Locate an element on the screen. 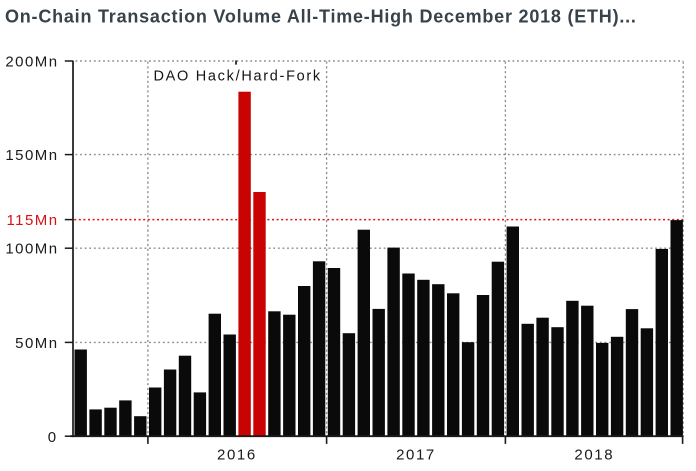 Image resolution: width=696 pixels, height=471 pixels. svg-text: 2017 is located at coordinates (416, 455).